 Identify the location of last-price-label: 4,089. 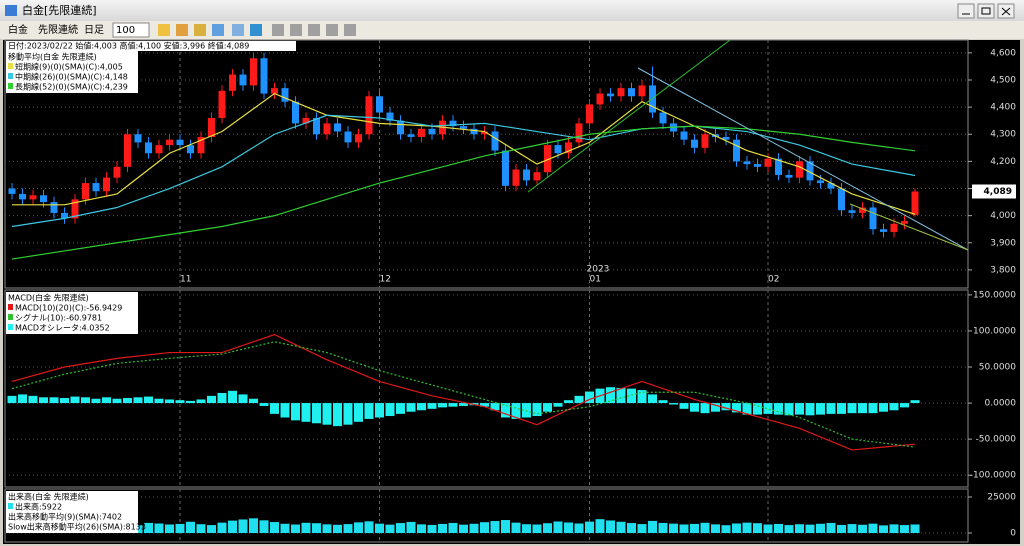
(998, 192).